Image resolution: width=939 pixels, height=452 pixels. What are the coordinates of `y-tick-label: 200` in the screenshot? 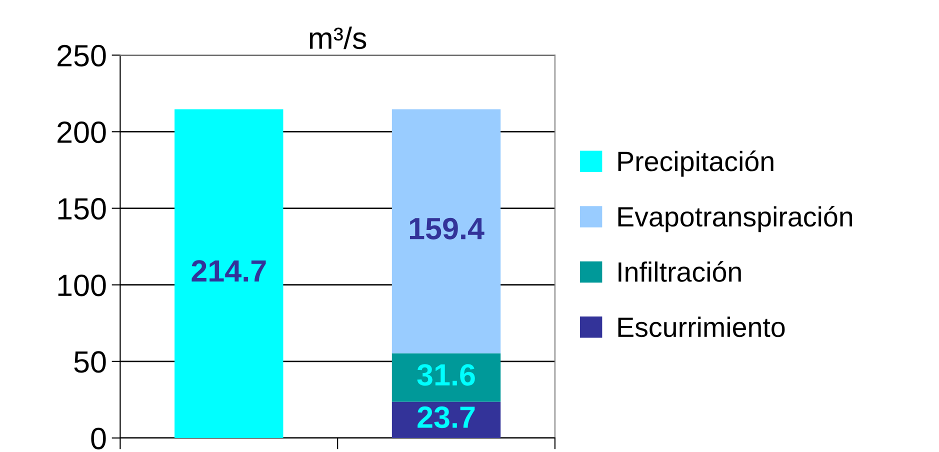 It's located at (82, 132).